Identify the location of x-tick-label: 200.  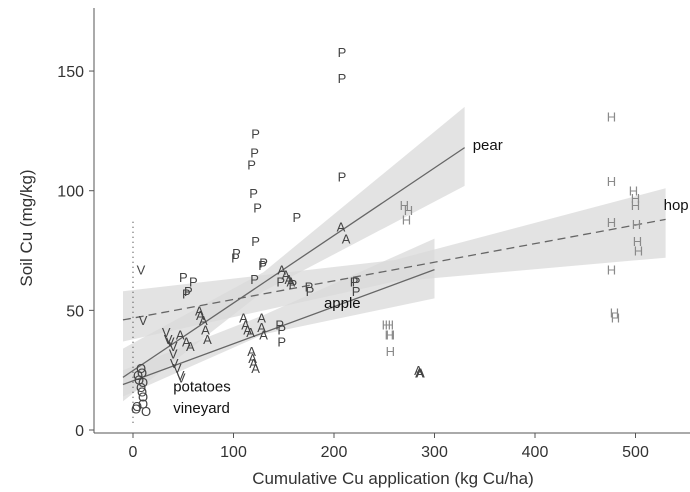
(334, 452).